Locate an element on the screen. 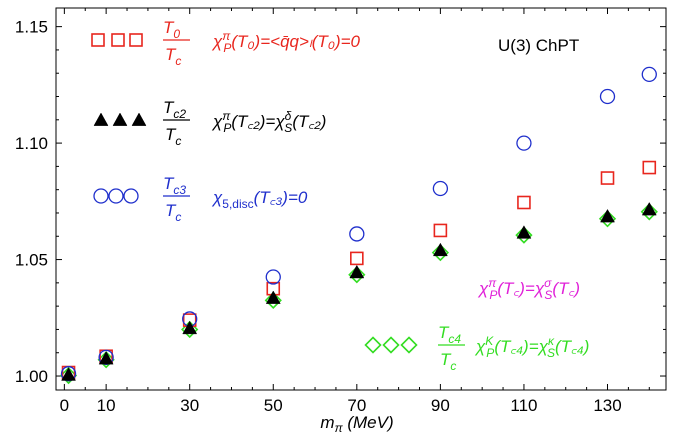  legend-condition: χ5,disc(T꜀₃)=0 is located at coordinates (259, 199).